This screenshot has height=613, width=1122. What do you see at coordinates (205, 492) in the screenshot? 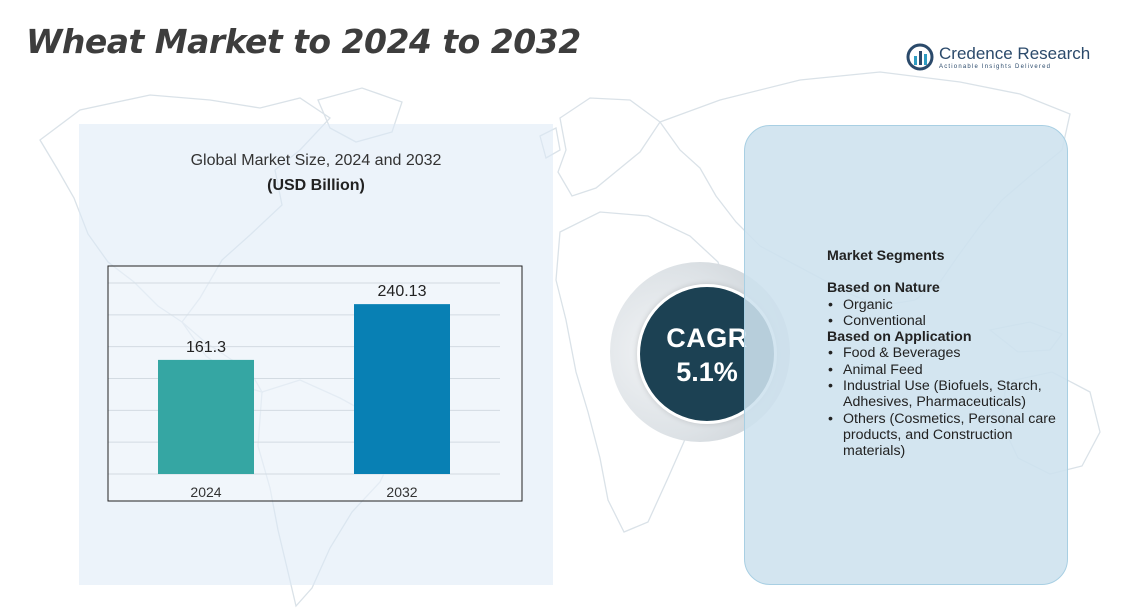
I see `x-tick-label-2024: 2024` at bounding box center [205, 492].